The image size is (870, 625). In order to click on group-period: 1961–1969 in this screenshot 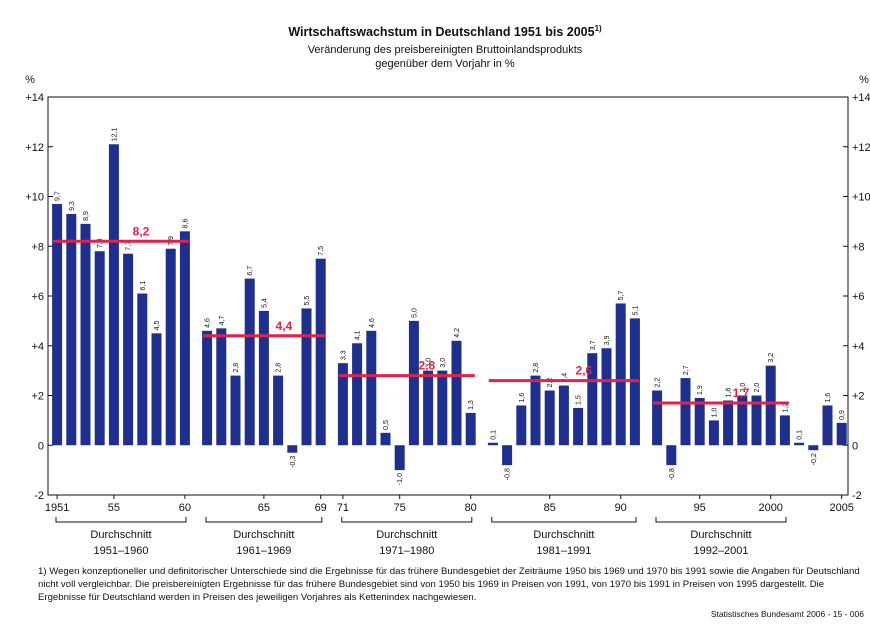, I will do `click(263, 551)`.